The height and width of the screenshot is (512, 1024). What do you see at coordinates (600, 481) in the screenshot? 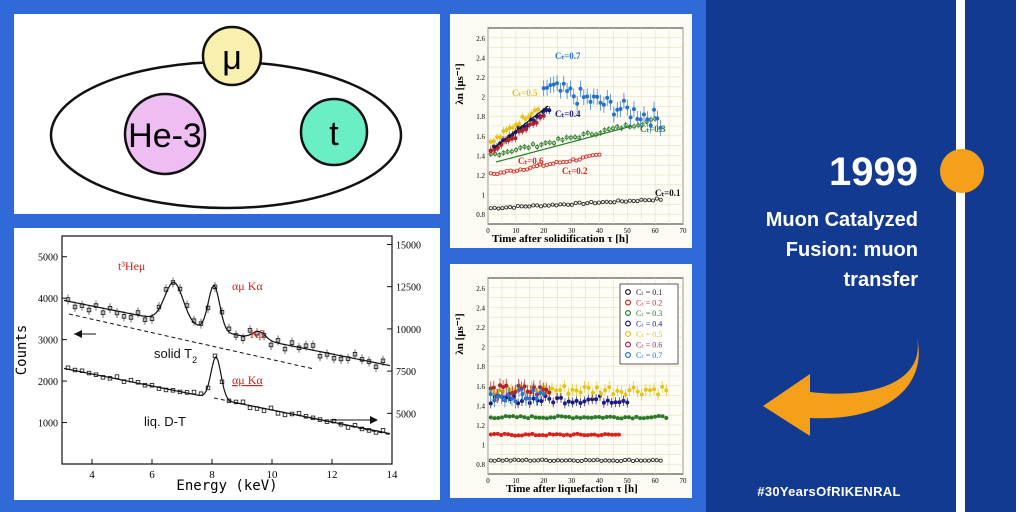
I see `liquid-x-tick-label: 40` at bounding box center [600, 481].